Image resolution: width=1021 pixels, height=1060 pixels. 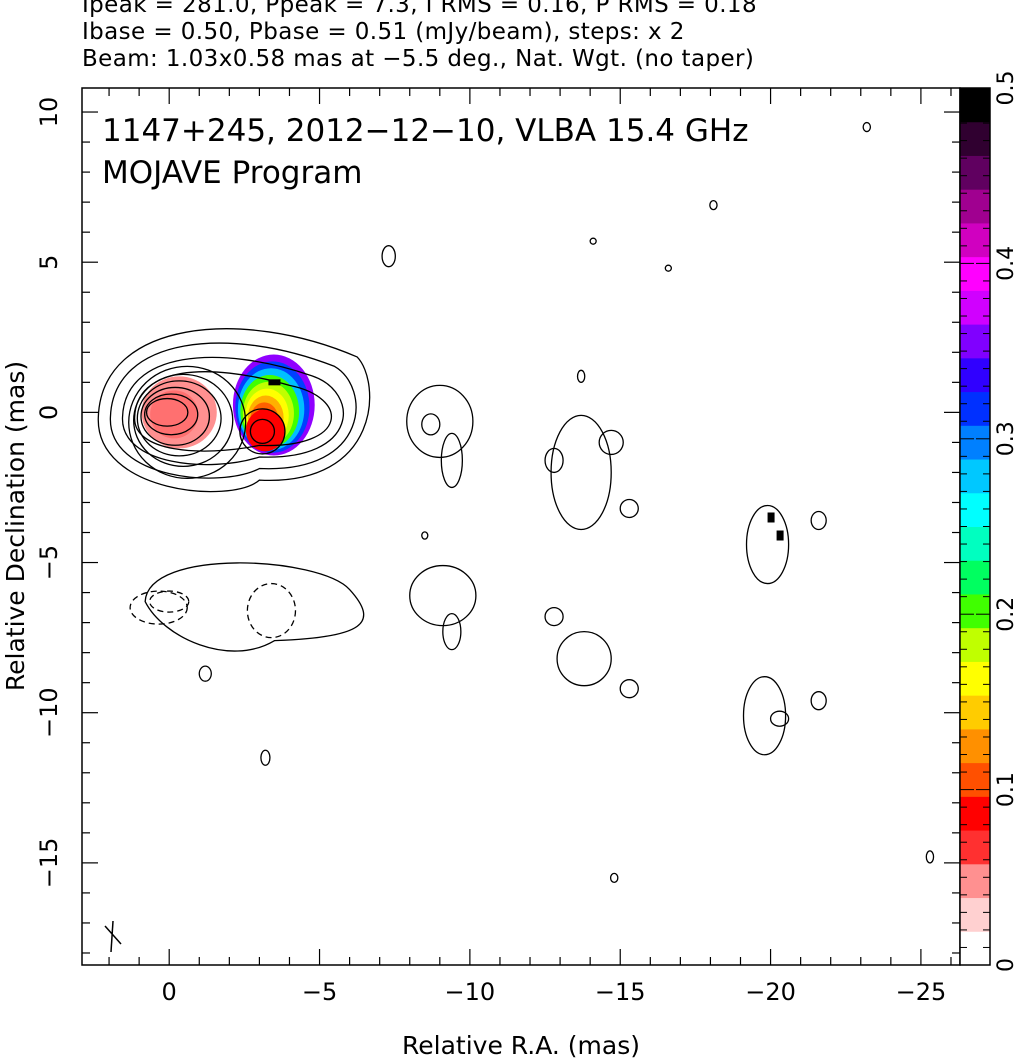 What do you see at coordinates (113, 936) in the screenshot?
I see `beam-cross-marker` at bounding box center [113, 936].